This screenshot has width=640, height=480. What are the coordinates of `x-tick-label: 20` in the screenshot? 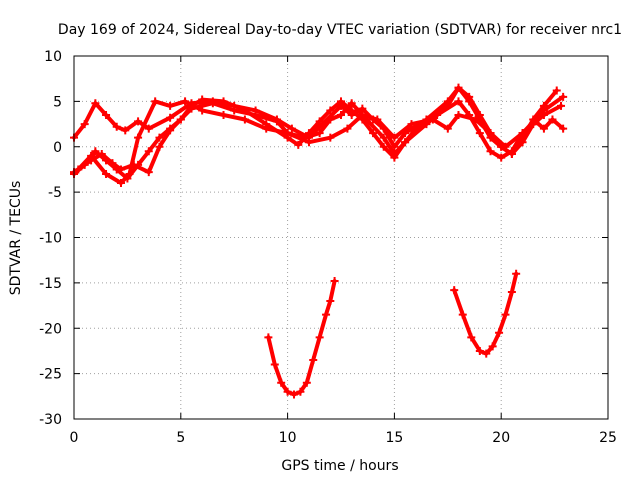 It's located at (501, 438).